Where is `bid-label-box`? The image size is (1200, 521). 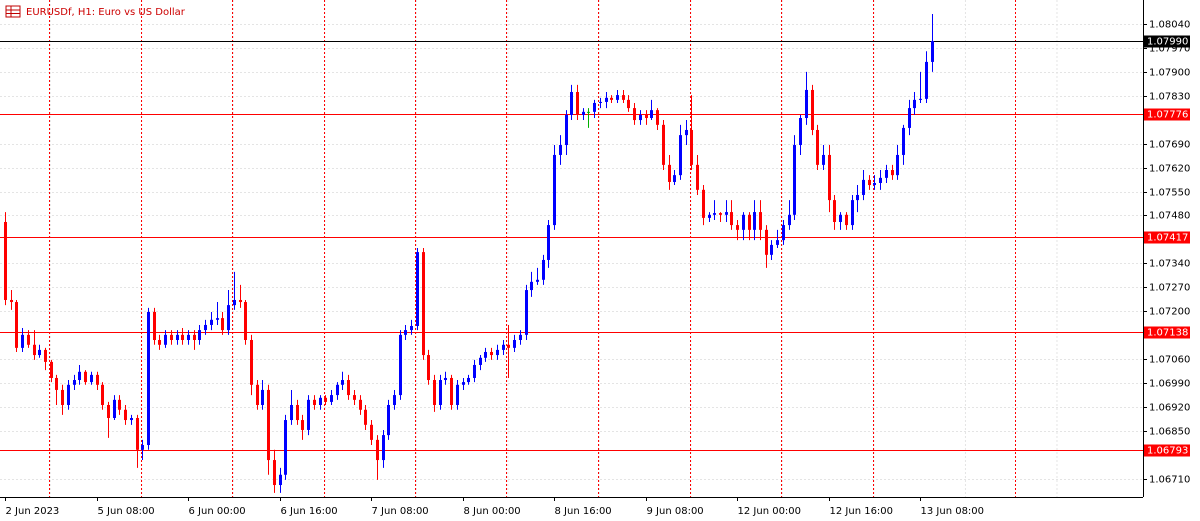 bid-label-box is located at coordinates (1167, 41).